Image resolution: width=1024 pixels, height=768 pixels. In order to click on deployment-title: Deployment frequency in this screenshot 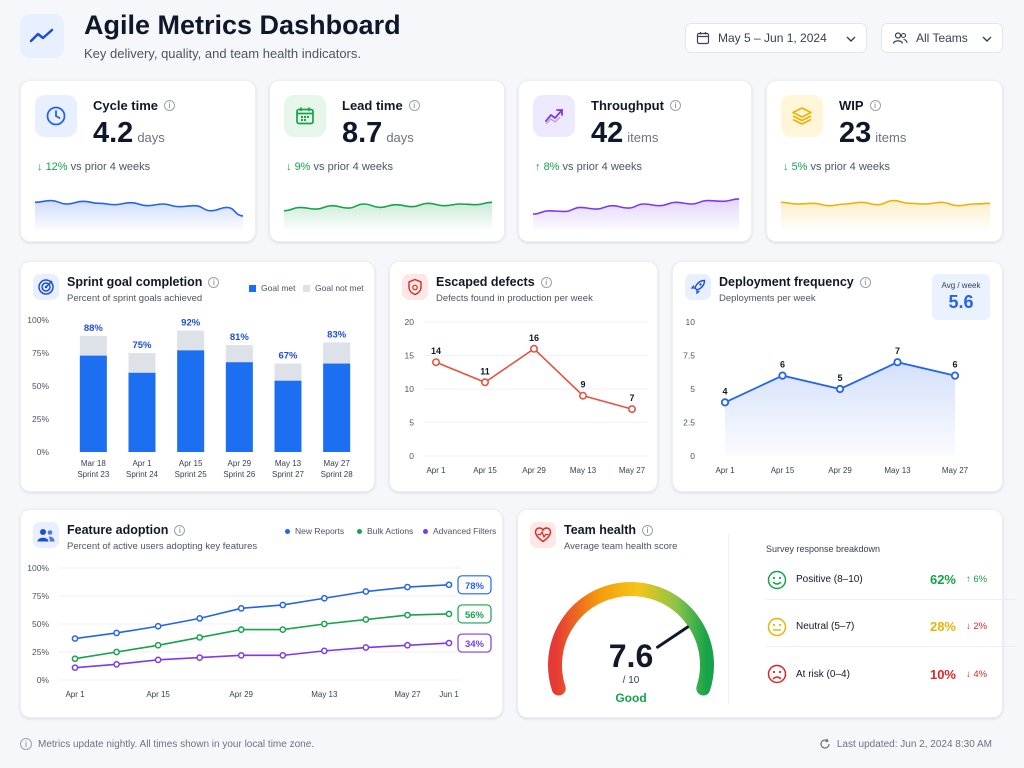, I will do `click(786, 282)`.